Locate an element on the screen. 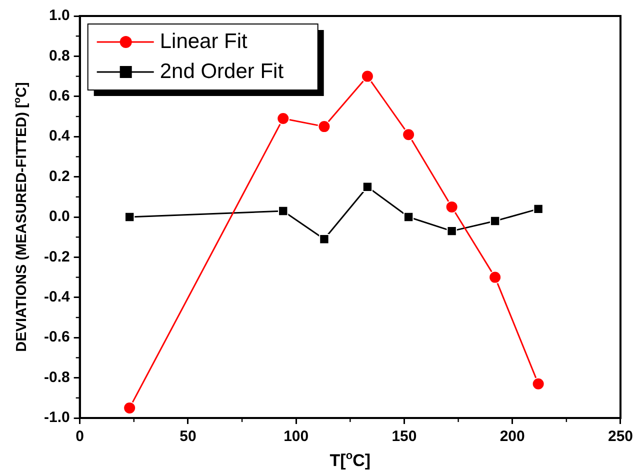  y-tick-label: -0.4 is located at coordinates (57, 297).